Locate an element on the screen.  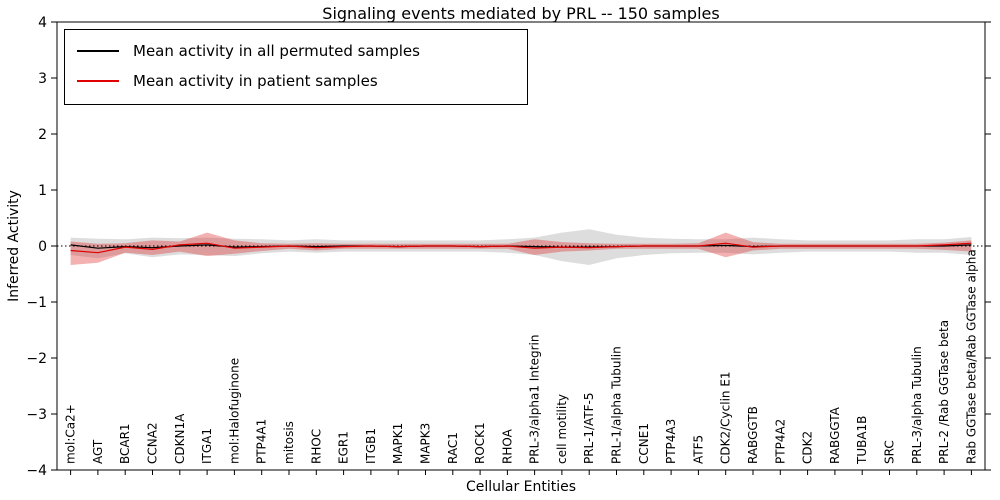
x-tick-label: CCNE1 is located at coordinates (644, 443).